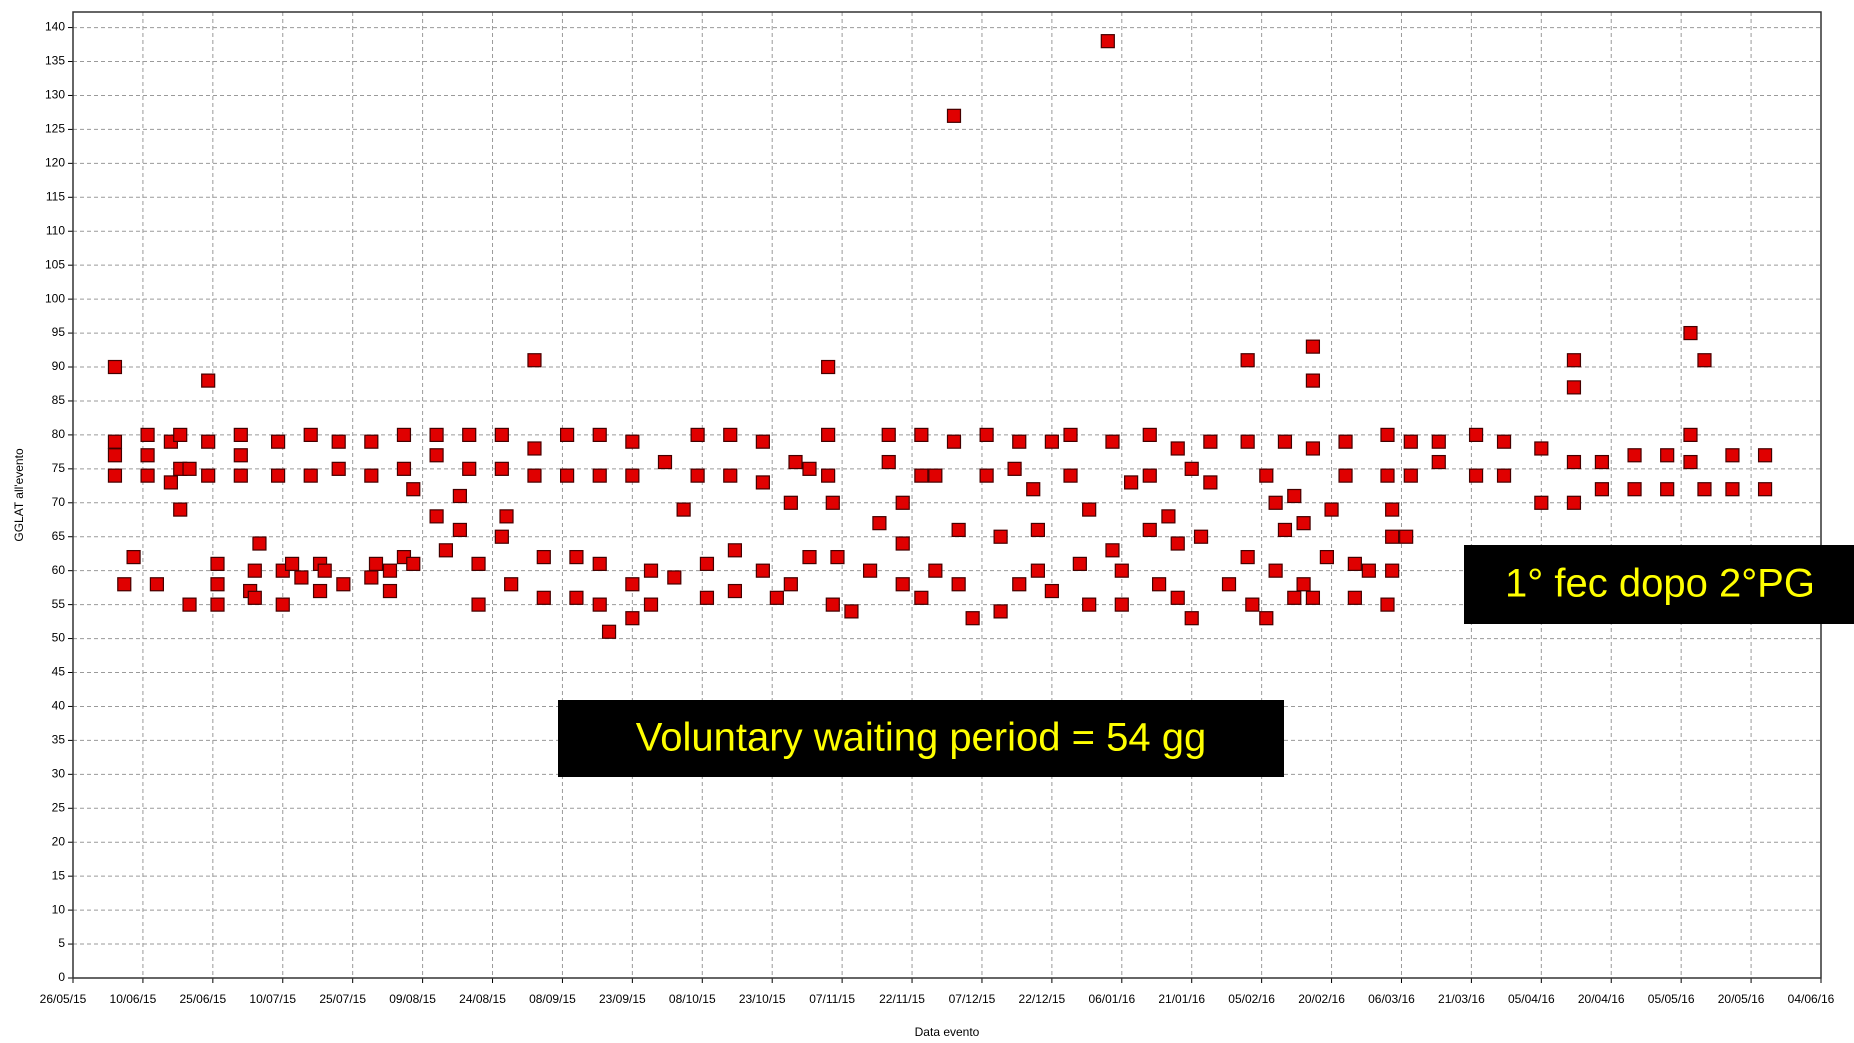 Image resolution: width=1854 pixels, height=1043 pixels. I want to click on y-tick-label: 55, so click(59, 604).